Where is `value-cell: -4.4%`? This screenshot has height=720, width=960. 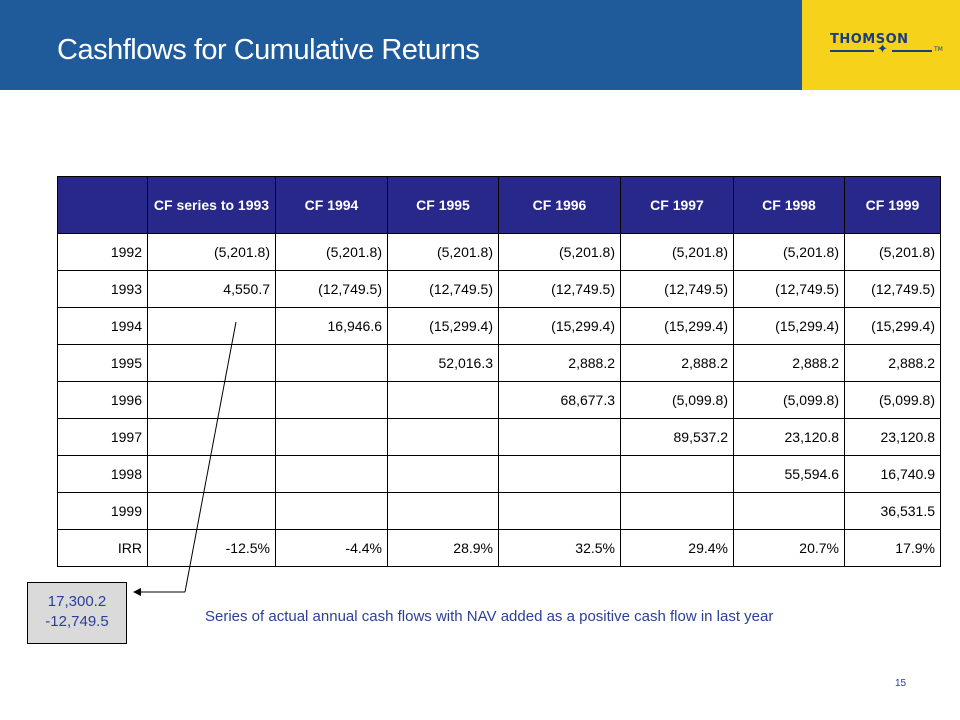 value-cell: -4.4% is located at coordinates (331, 548).